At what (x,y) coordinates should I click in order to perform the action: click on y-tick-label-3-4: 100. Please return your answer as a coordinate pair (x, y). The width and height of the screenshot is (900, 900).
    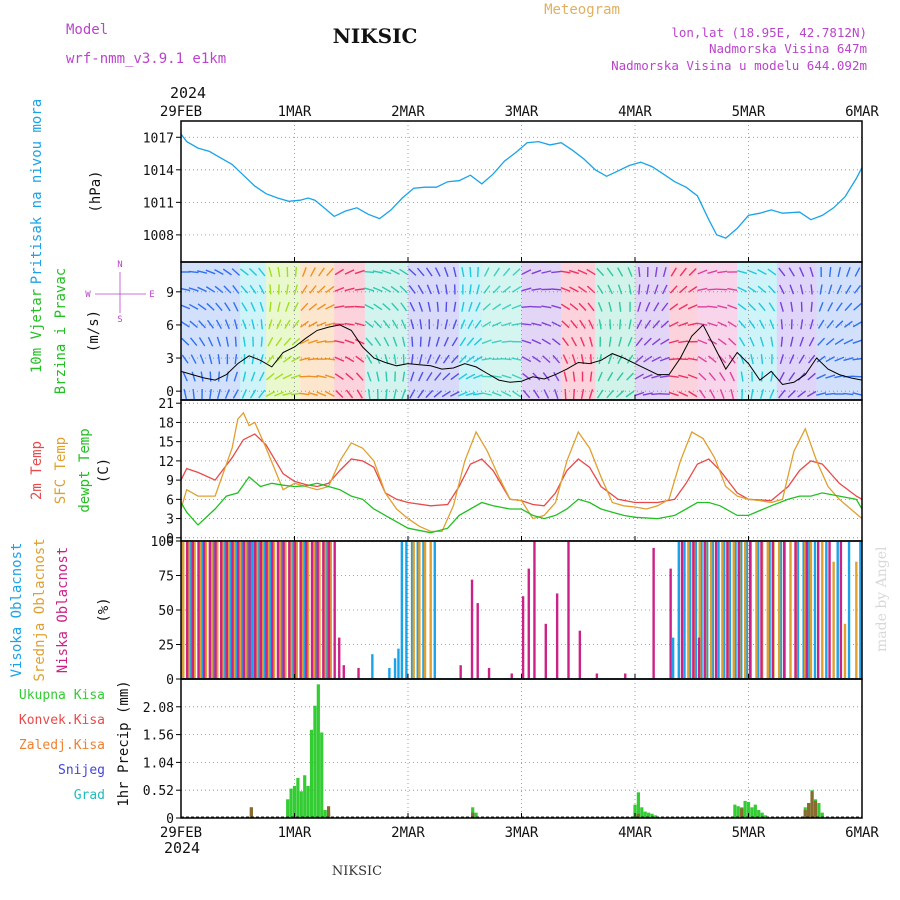
    Looking at the image, I should click on (162, 542).